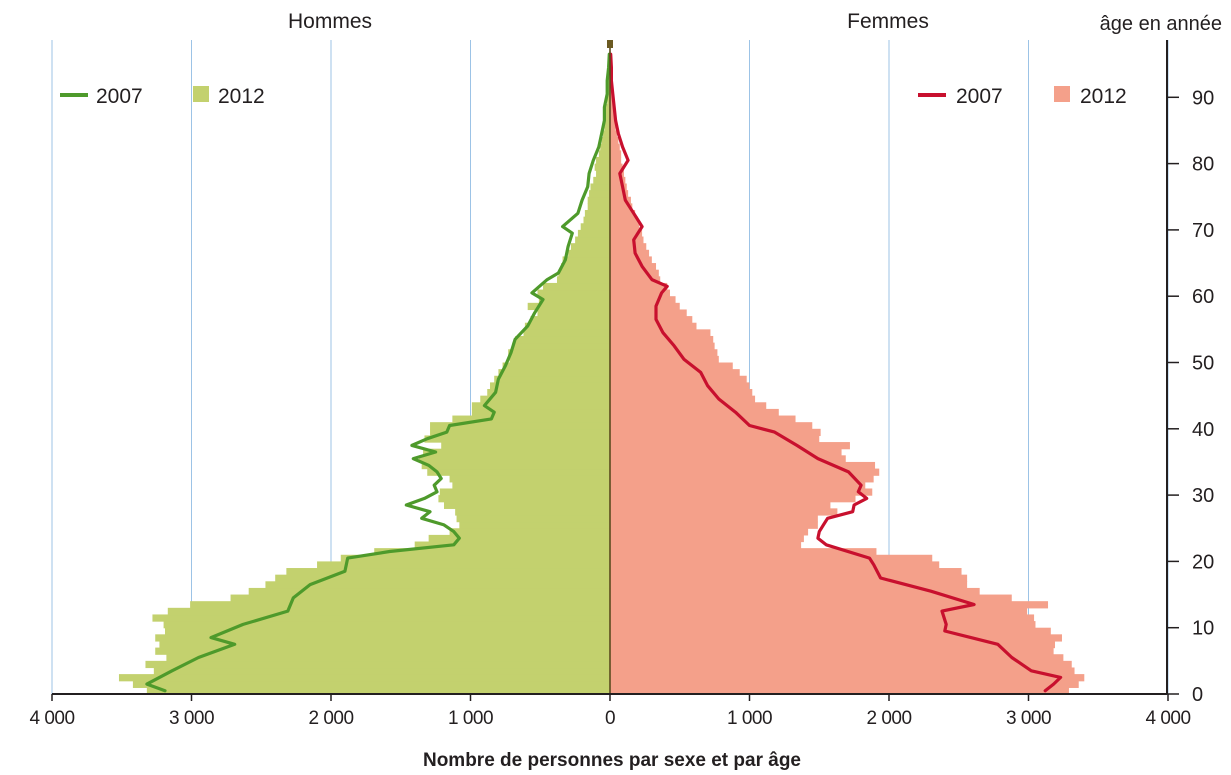 Image resolution: width=1231 pixels, height=775 pixels. Describe the element at coordinates (1203, 562) in the screenshot. I see `age-tick-label-2: 20` at that location.